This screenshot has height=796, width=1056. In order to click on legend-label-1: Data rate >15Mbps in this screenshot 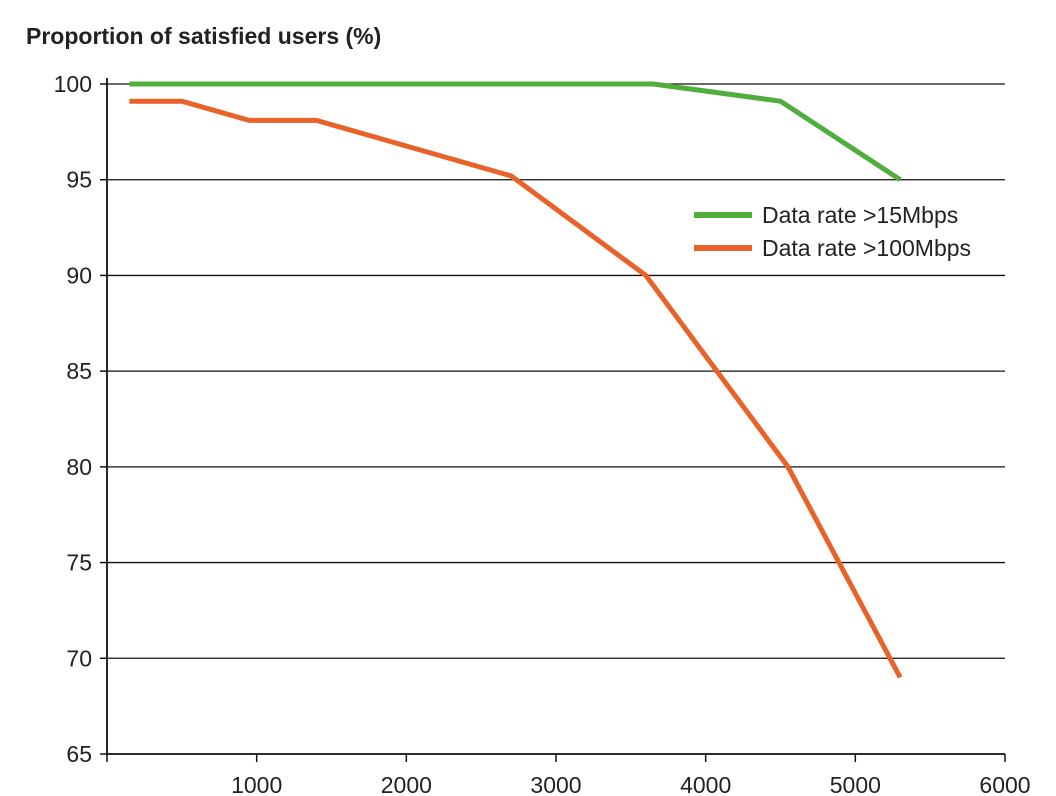, I will do `click(860, 215)`.